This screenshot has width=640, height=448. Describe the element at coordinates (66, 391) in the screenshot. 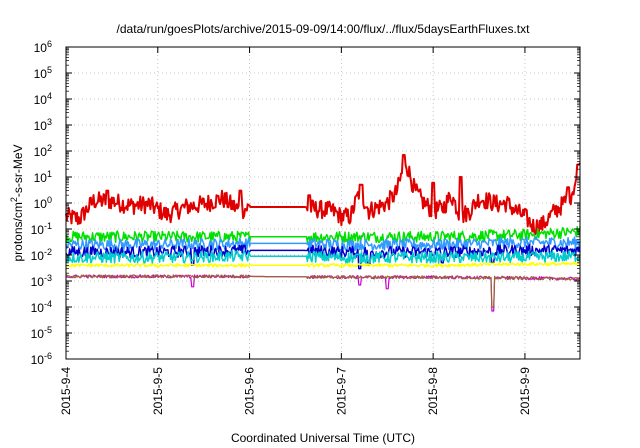

I see `x-tick-label: 2015-9-4` at that location.